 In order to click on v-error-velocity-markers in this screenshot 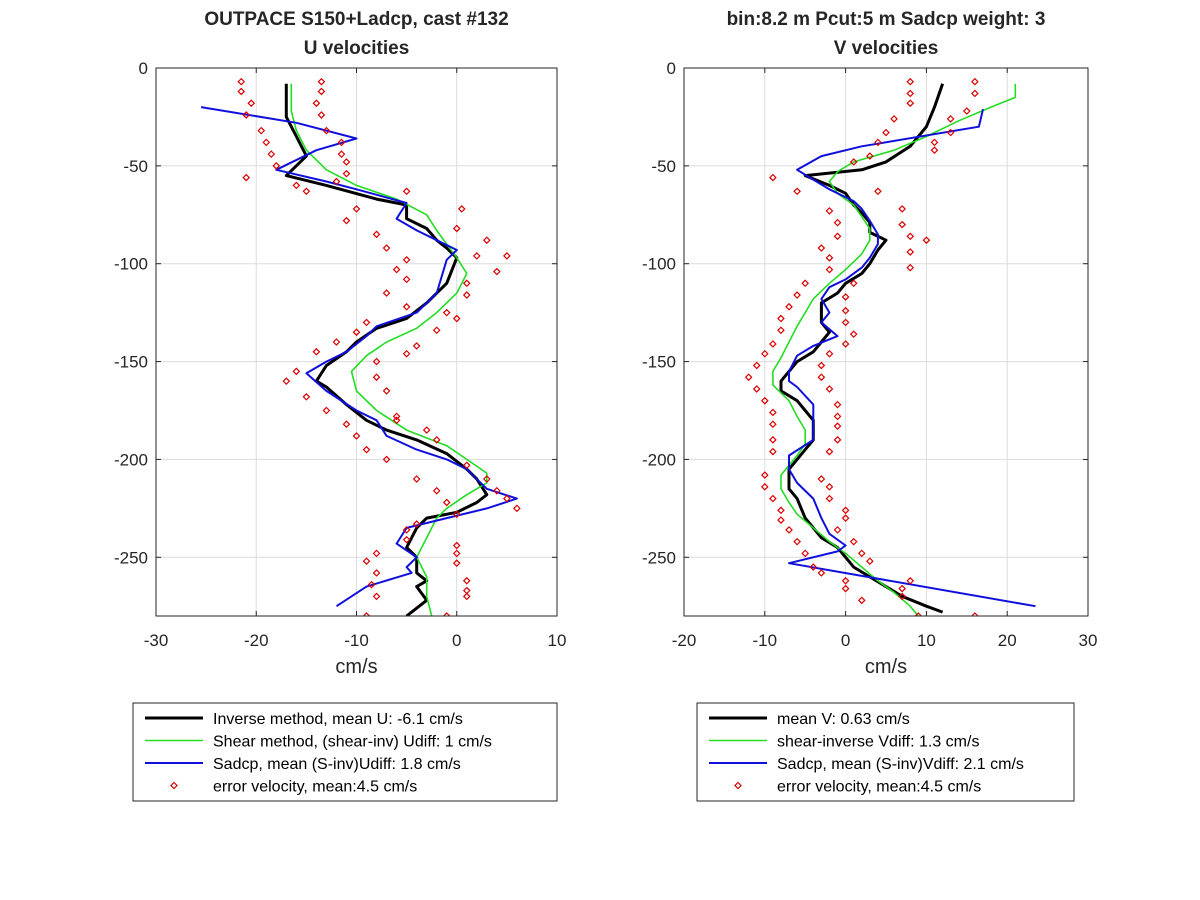, I will do `click(861, 346)`.